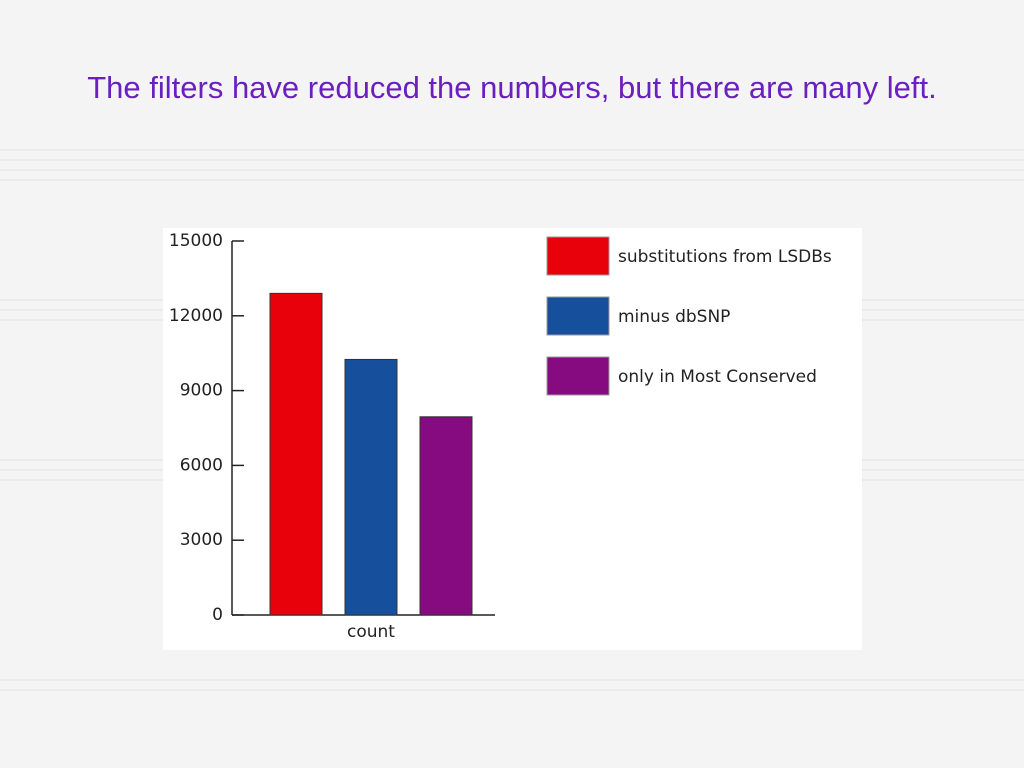 This screenshot has height=768, width=1024. I want to click on x-tick-label: count, so click(371, 632).